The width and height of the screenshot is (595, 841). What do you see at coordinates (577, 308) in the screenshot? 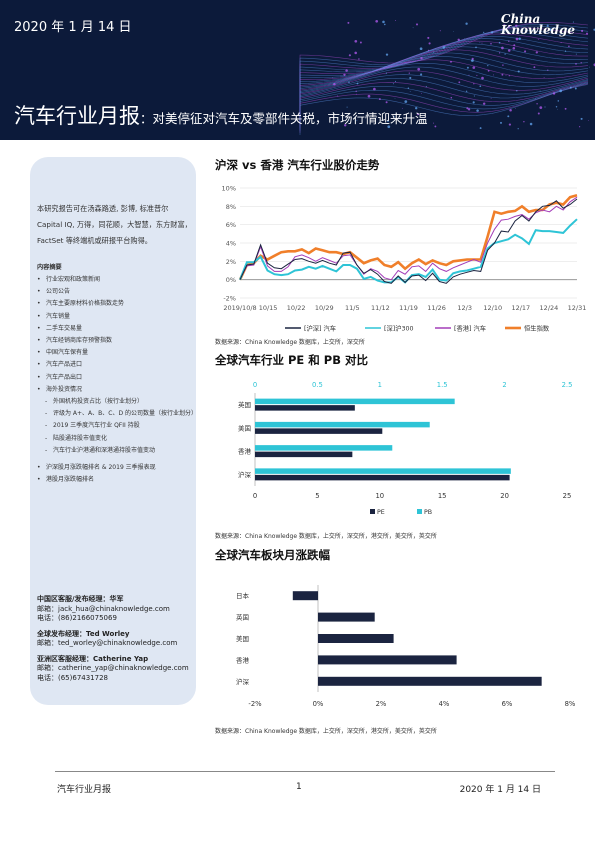
I see `x-tick-label: 12/31` at bounding box center [577, 308].